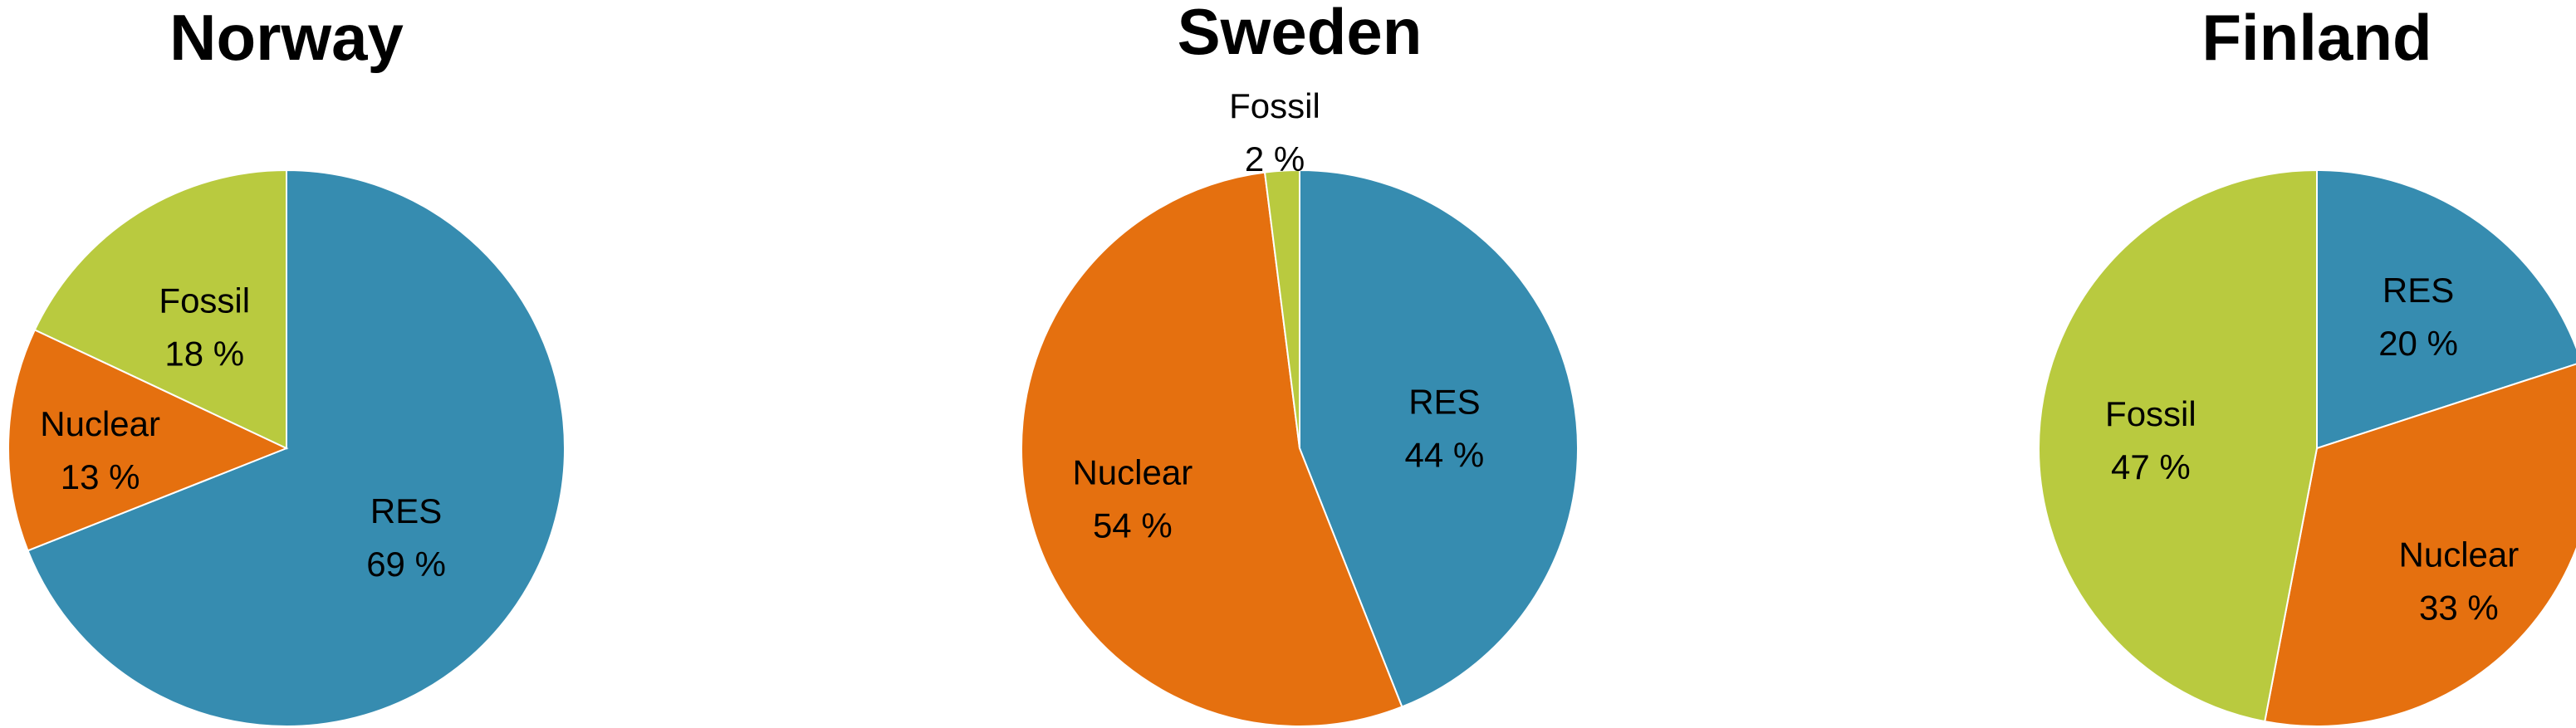 The height and width of the screenshot is (728, 2576). I want to click on slice-value-label: 18 %, so click(204, 353).